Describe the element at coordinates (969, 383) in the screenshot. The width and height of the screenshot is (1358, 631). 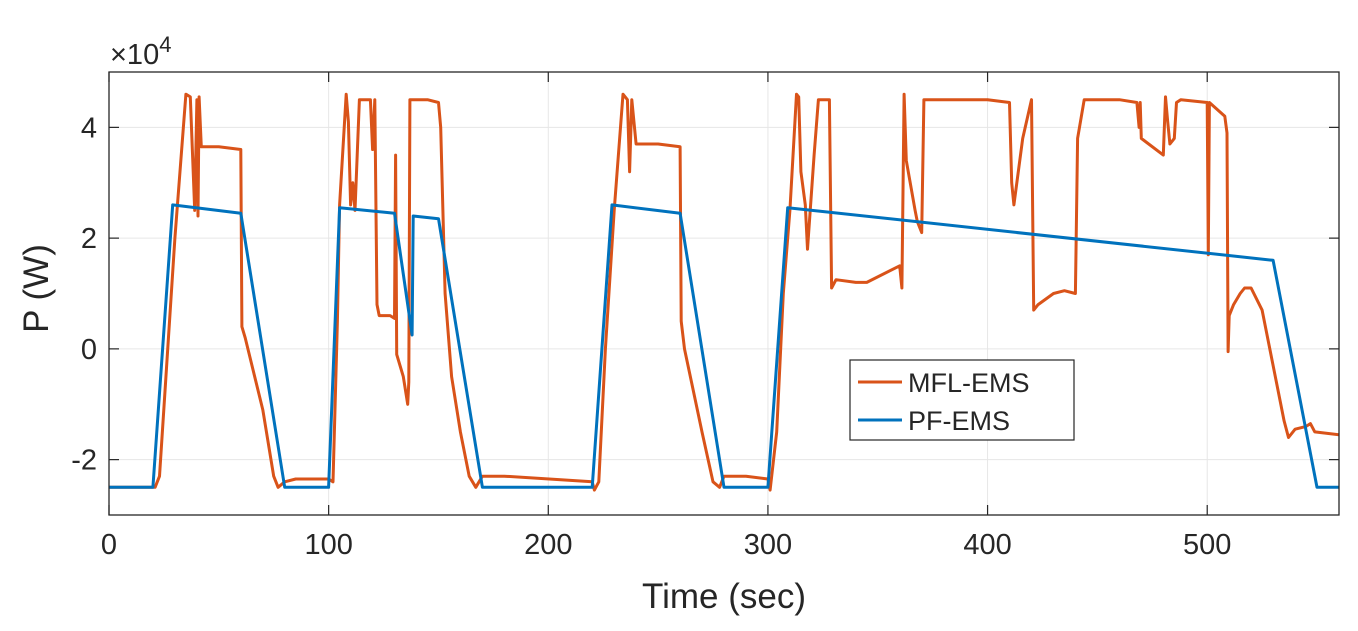
I see `legend-label-mfl-ems: MFL-EMS` at that location.